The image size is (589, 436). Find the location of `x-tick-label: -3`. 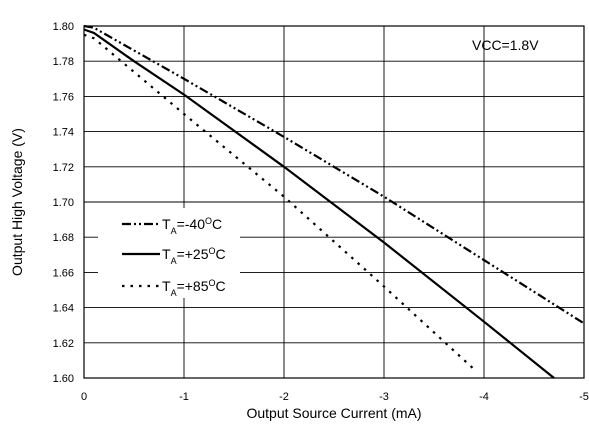

x-tick-label: -3 is located at coordinates (384, 397).